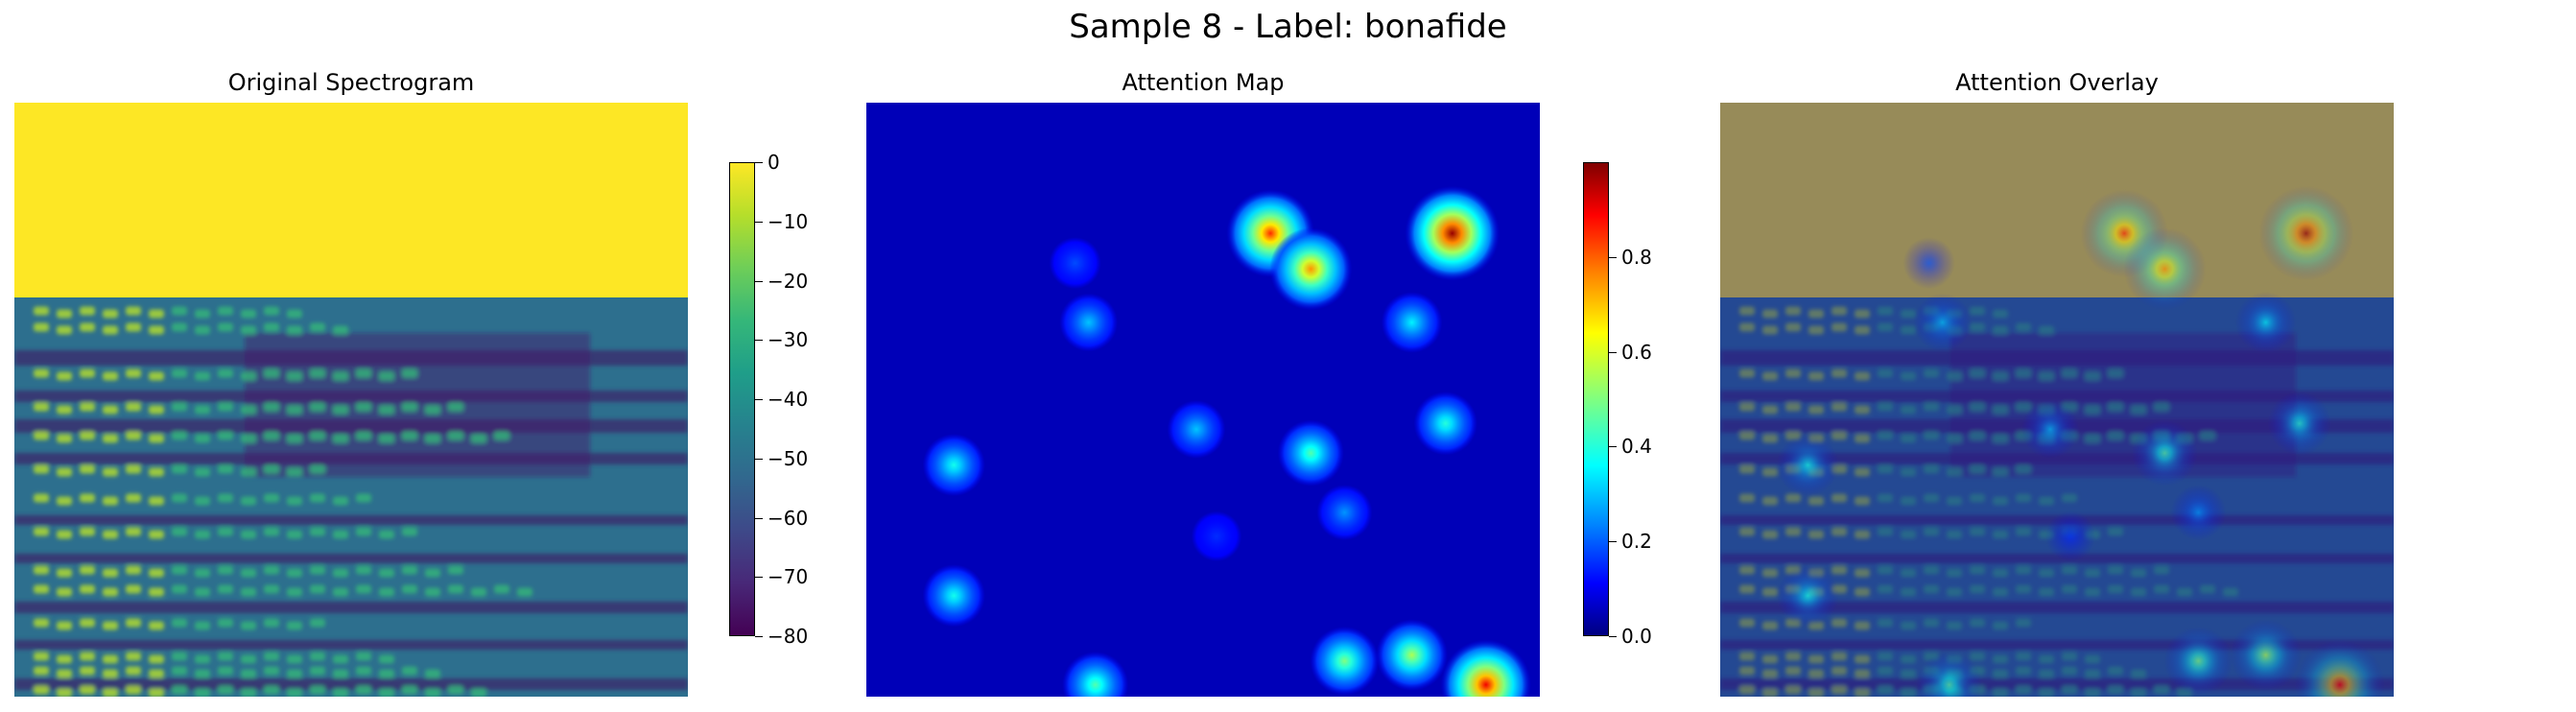  I want to click on spectrogram-colorbar-tick-label: −40, so click(789, 399).